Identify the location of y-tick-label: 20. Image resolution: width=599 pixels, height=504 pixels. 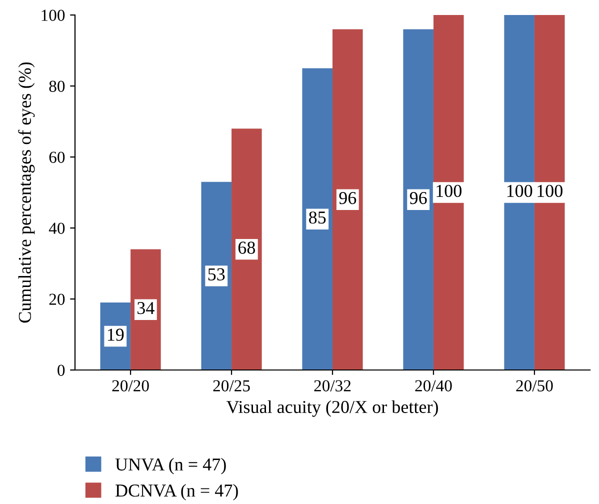
(57, 299).